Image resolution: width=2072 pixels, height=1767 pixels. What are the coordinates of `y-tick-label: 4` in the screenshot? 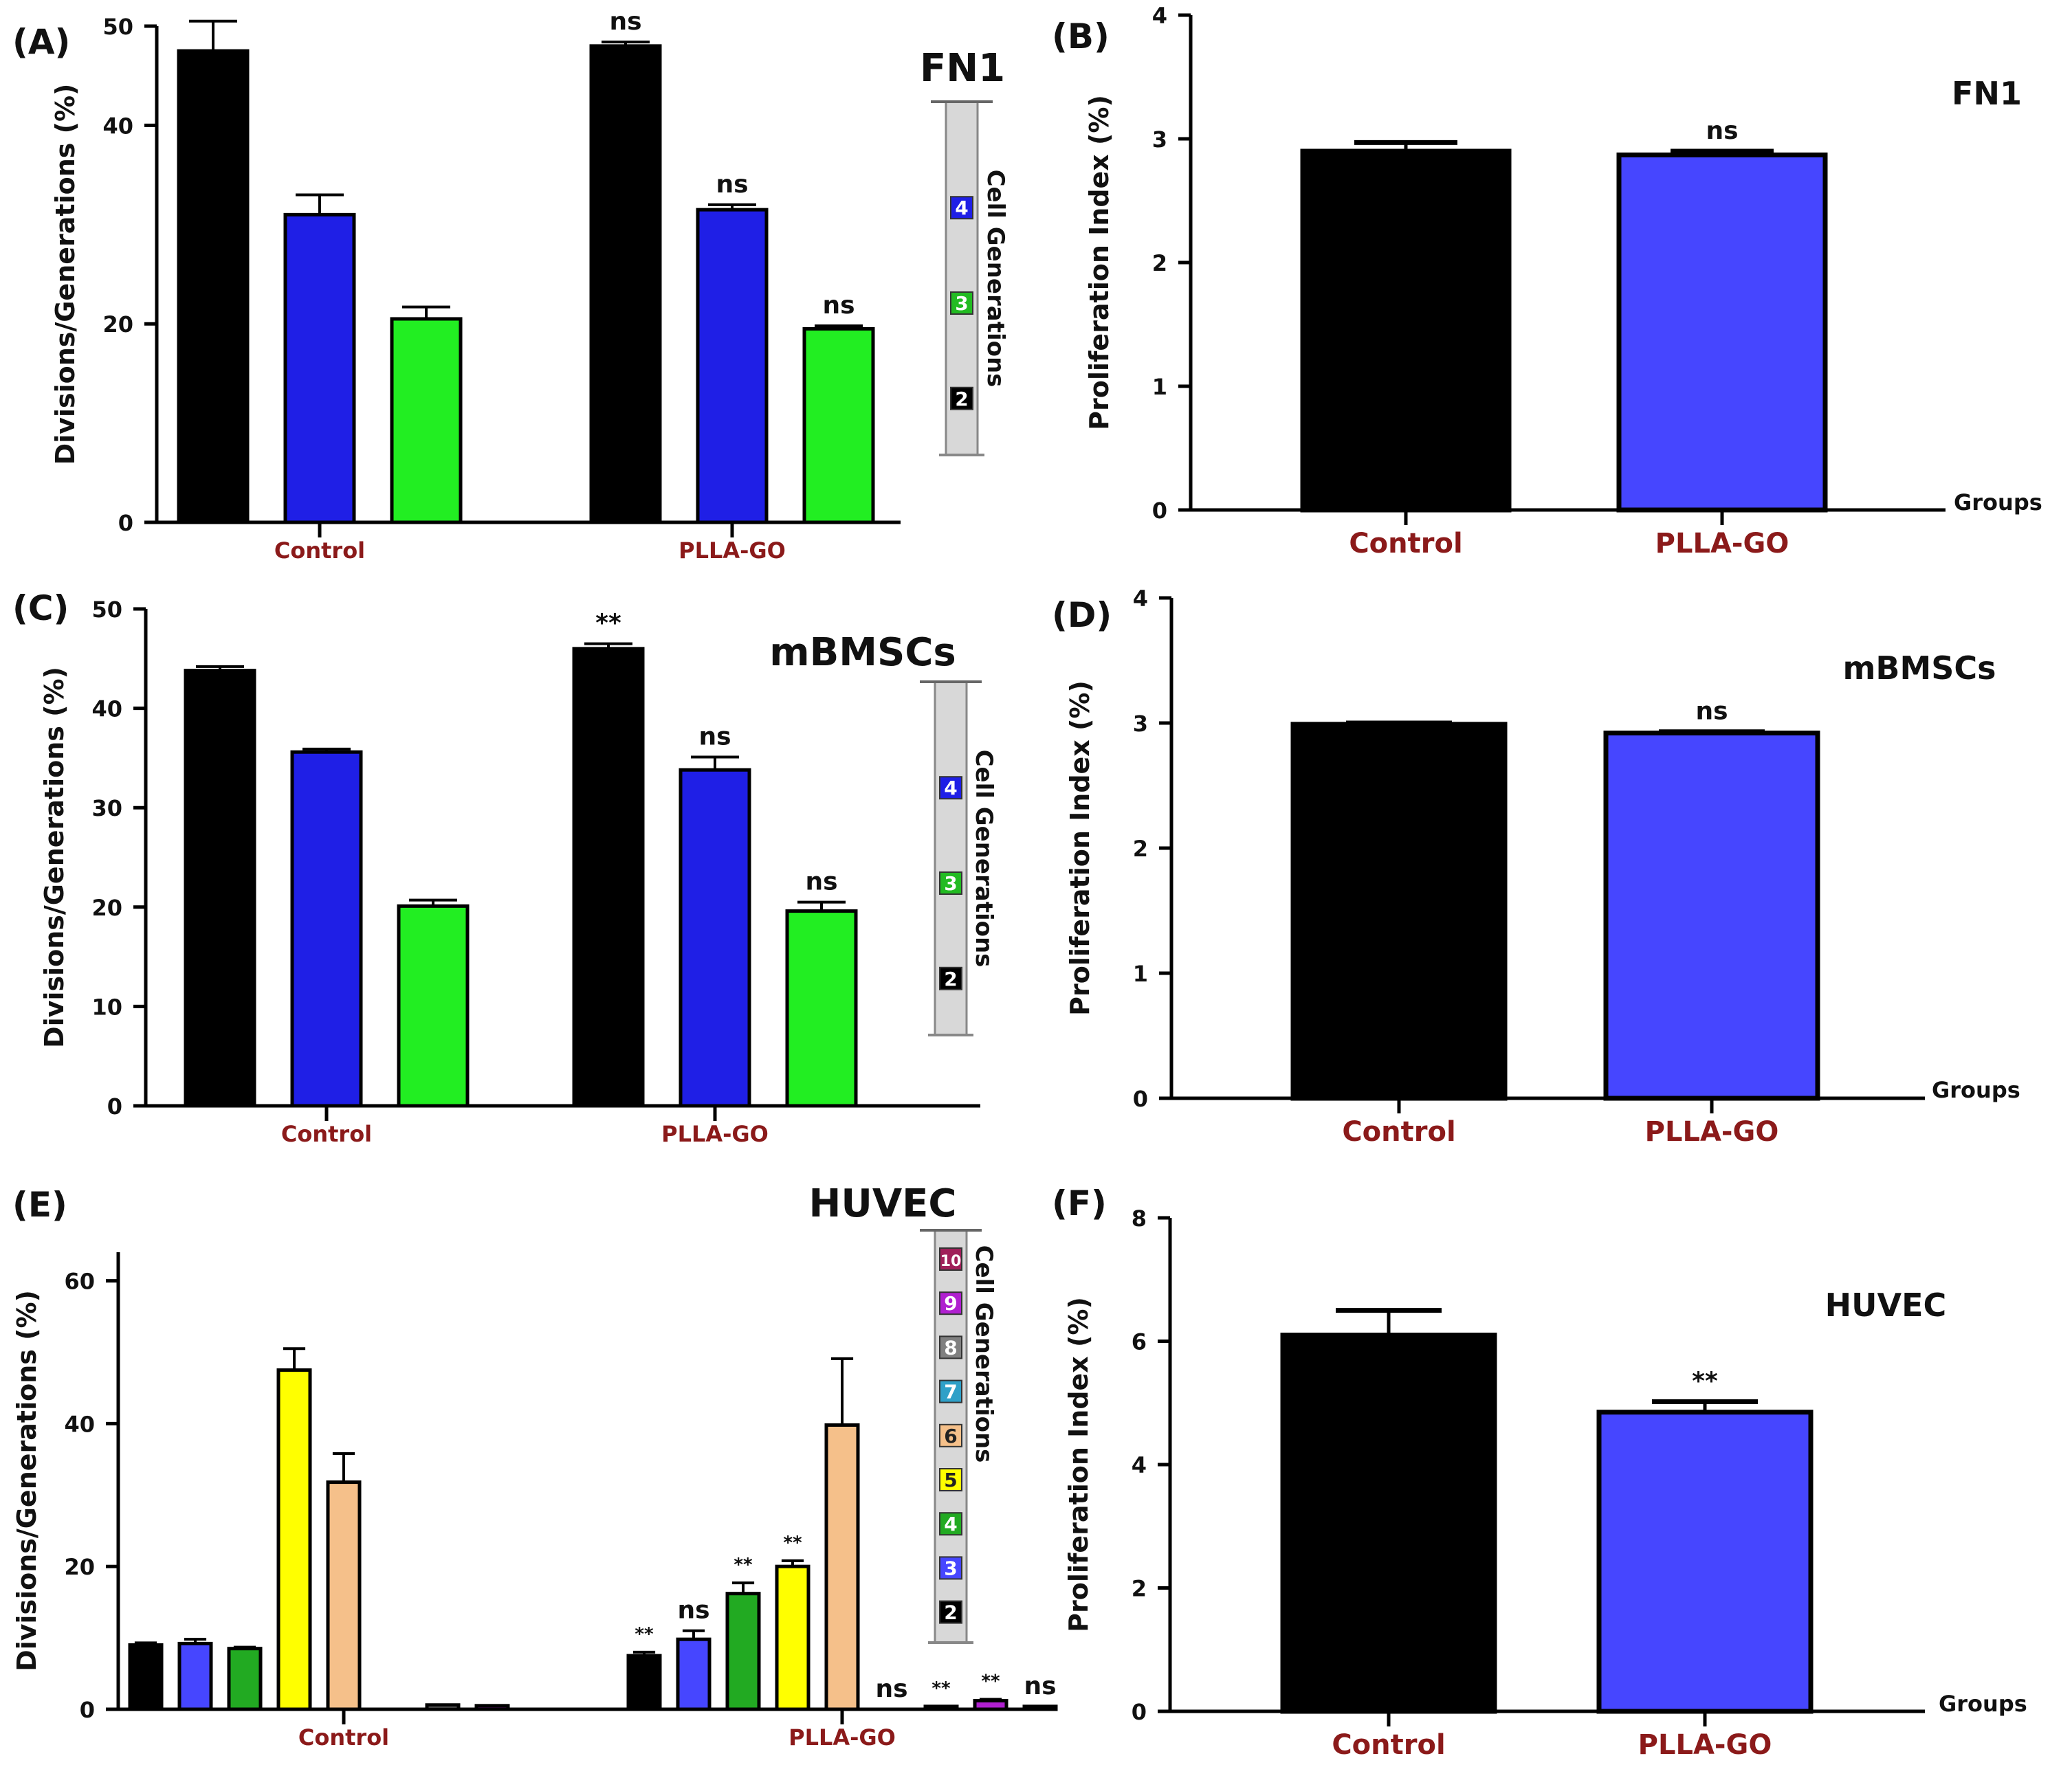 It's located at (1160, 16).